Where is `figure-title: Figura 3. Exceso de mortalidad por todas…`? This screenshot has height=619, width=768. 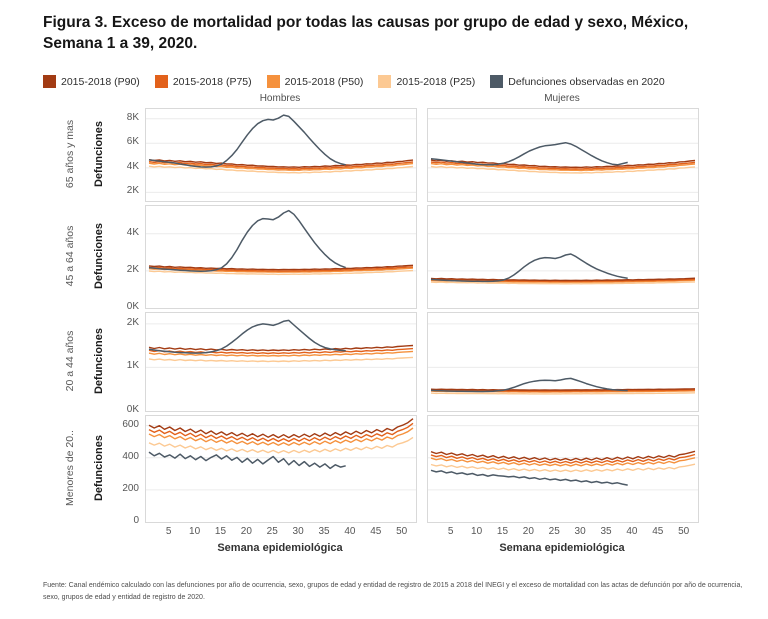
figure-title: Figura 3. Exceso de mortalidad por todas… is located at coordinates (366, 33).